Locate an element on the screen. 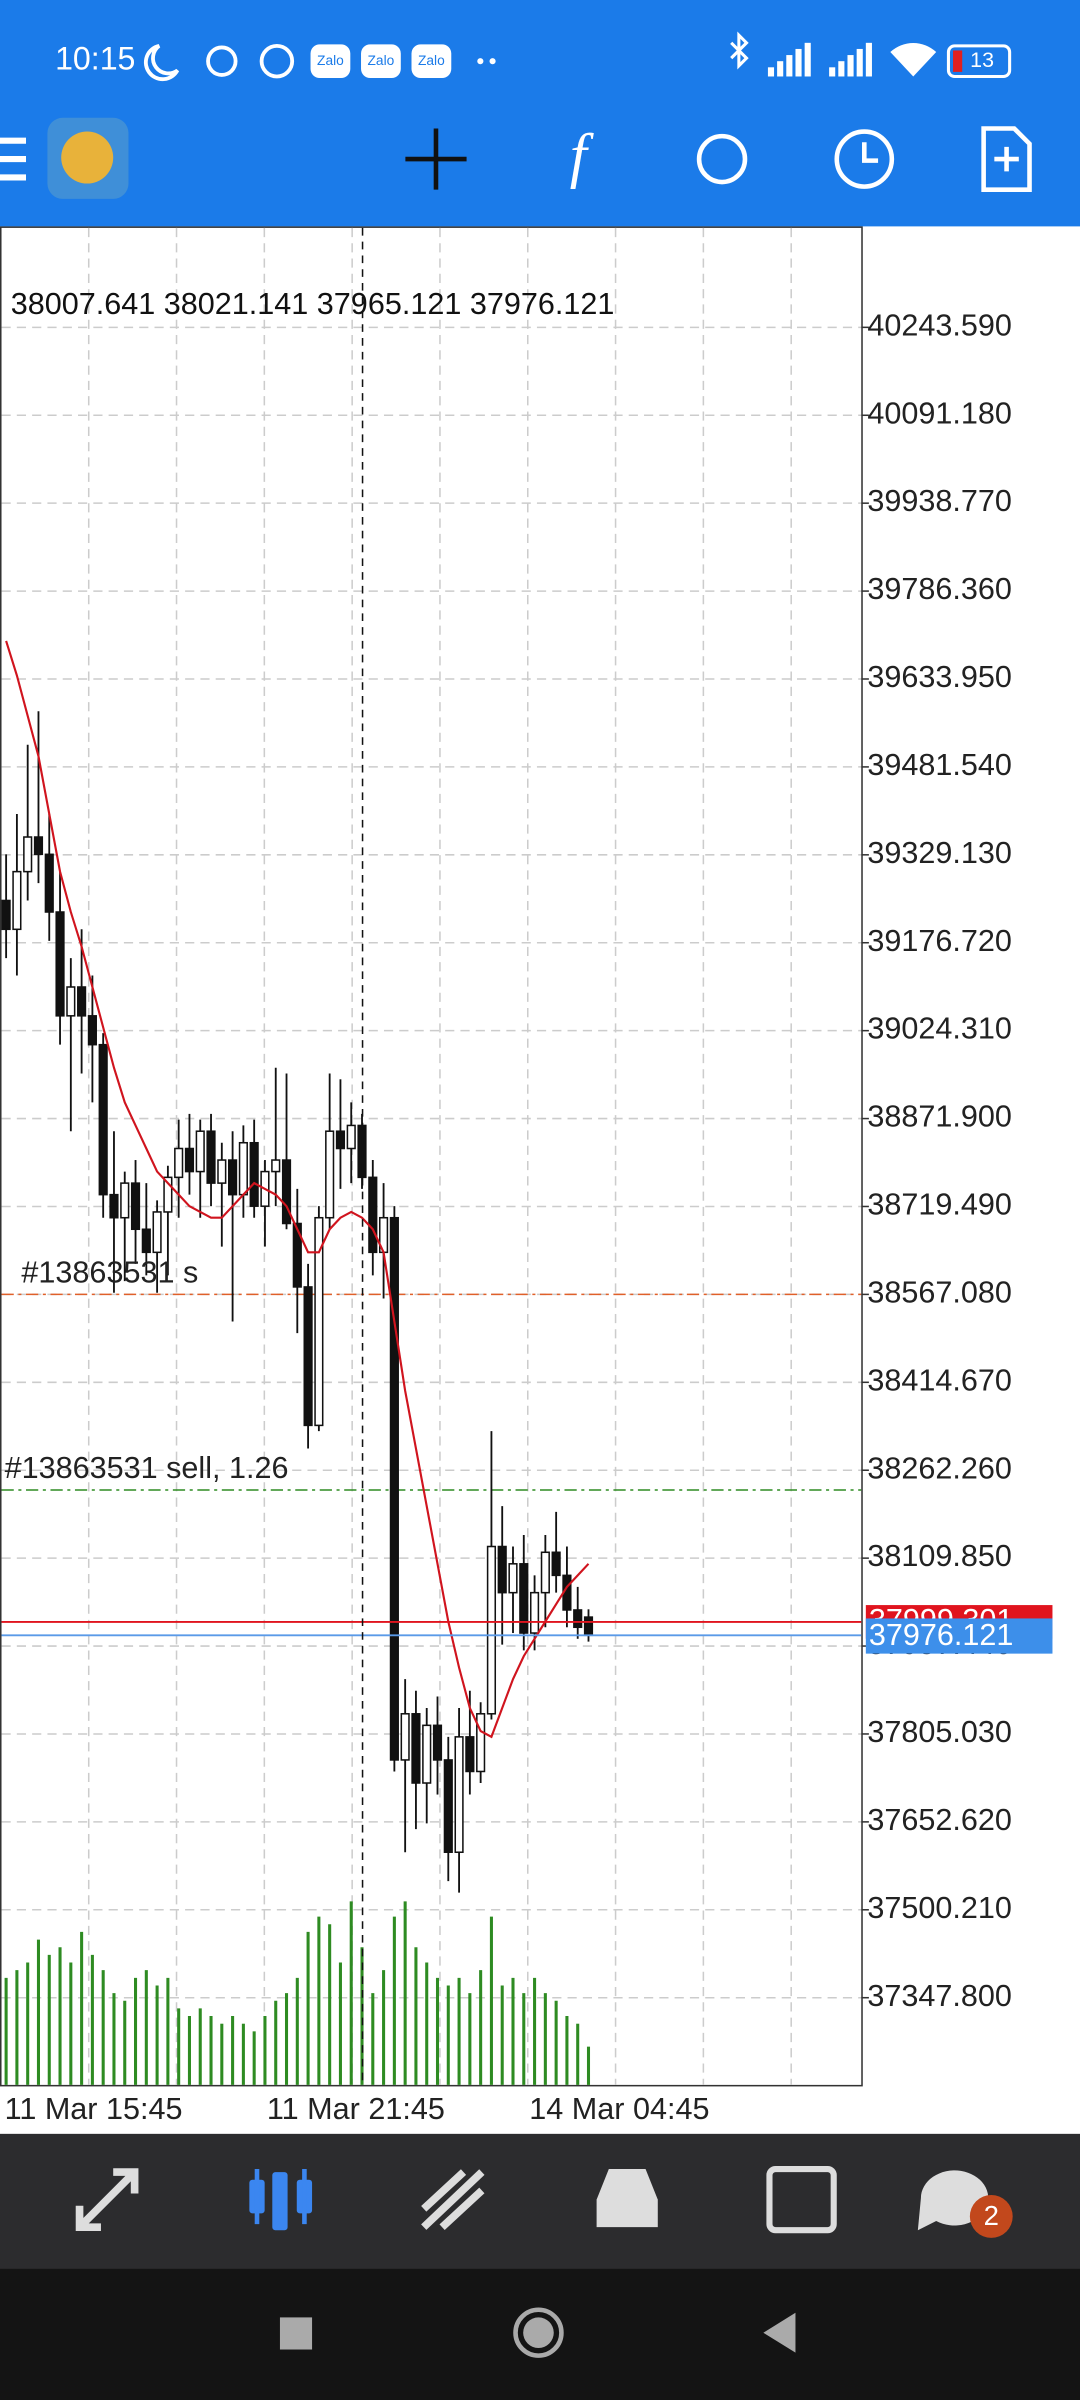 This screenshot has height=2400, width=1080. badge is located at coordinates (991, 2216).